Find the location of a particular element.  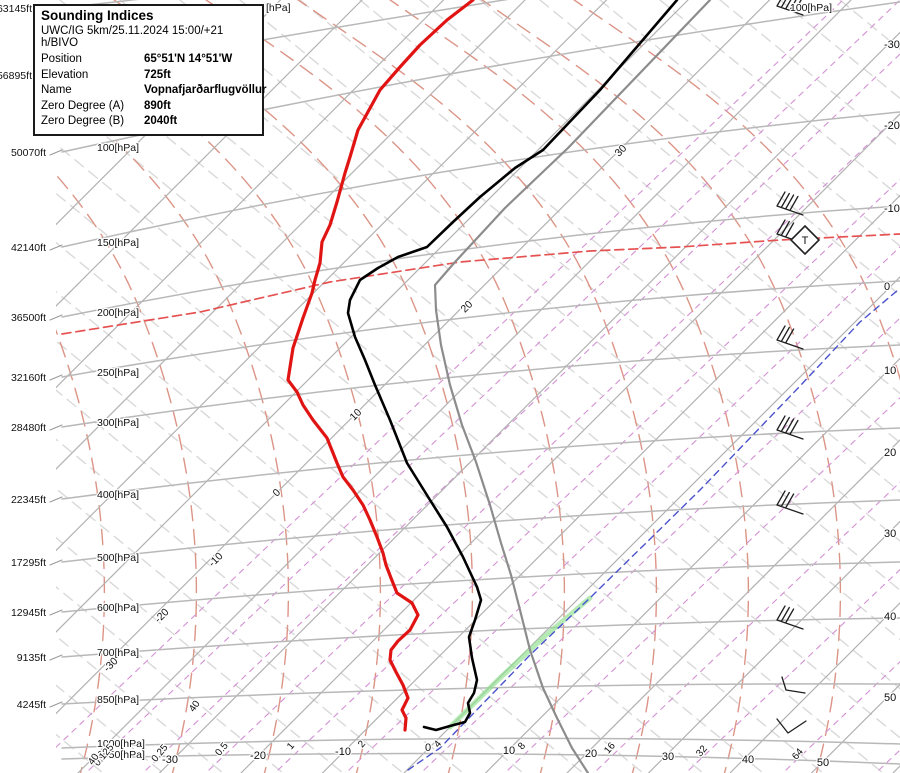

altitude-ft-label: 32160ft is located at coordinates (28, 378).